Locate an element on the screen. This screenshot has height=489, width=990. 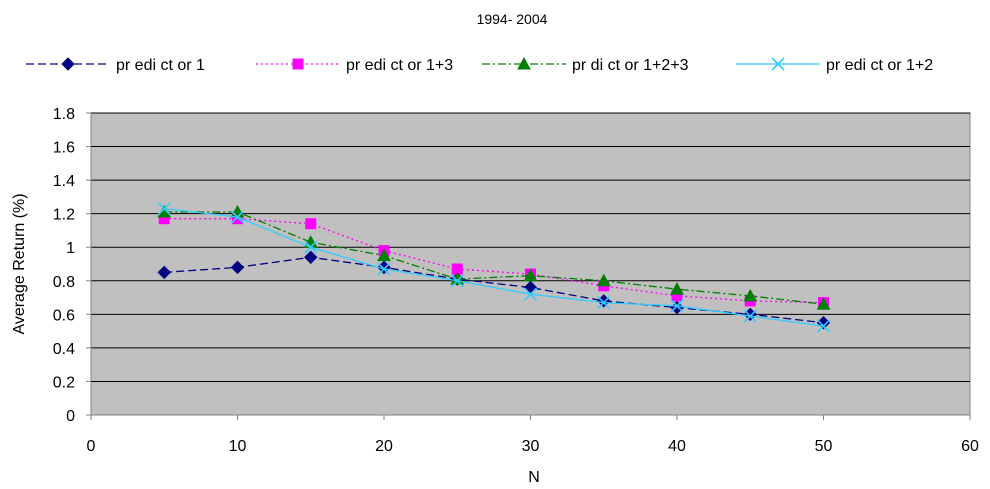
y-tick-label: 0.4 is located at coordinates (64, 349).